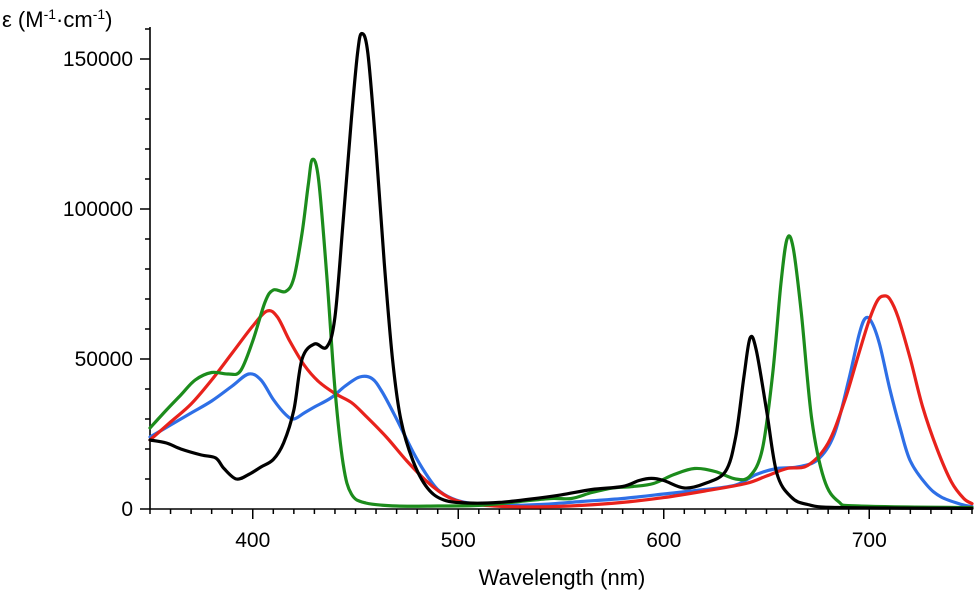 The image size is (975, 596). What do you see at coordinates (104, 359) in the screenshot?
I see `y-tick-label: 50000` at bounding box center [104, 359].